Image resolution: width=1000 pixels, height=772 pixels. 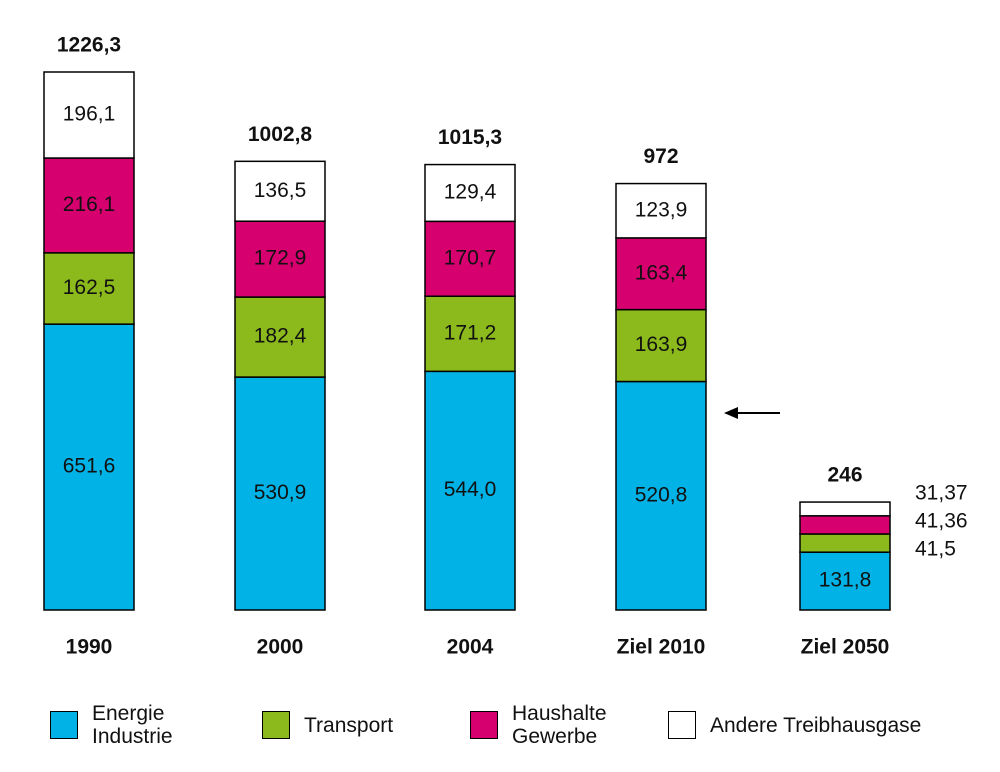 What do you see at coordinates (660, 156) in the screenshot?
I see `total-label: 972` at bounding box center [660, 156].